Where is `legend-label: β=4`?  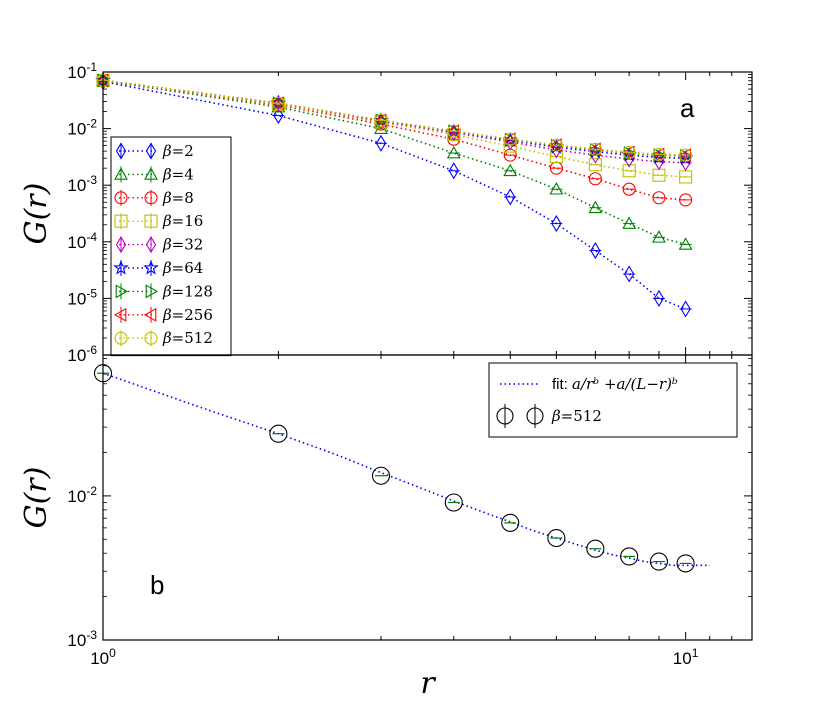 legend-label: β=4 is located at coordinates (178, 174).